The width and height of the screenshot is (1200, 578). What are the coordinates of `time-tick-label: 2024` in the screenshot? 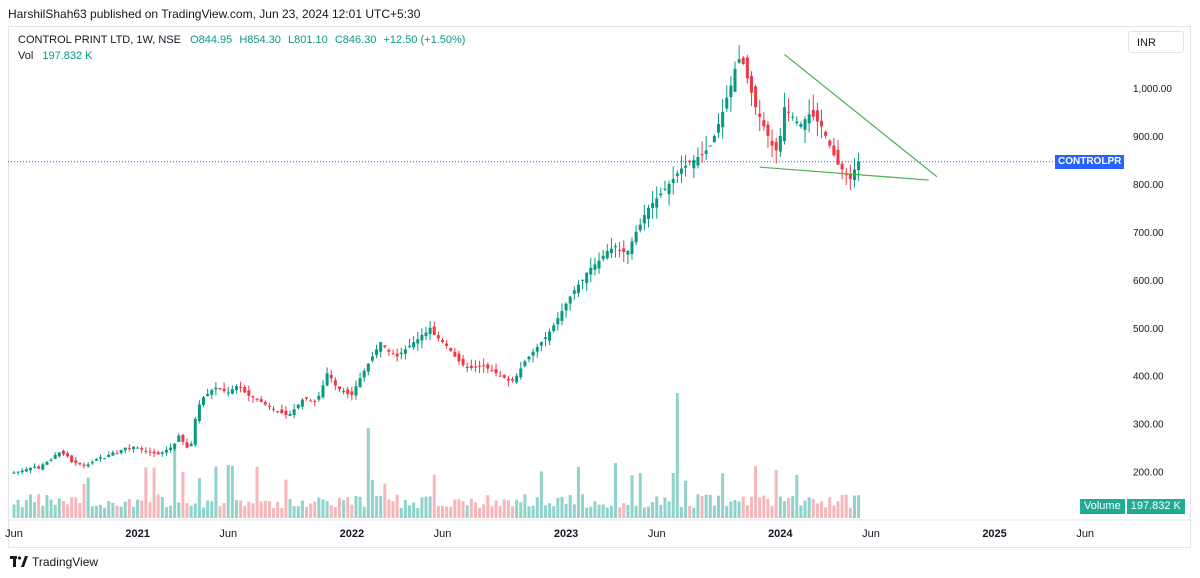 It's located at (780, 534).